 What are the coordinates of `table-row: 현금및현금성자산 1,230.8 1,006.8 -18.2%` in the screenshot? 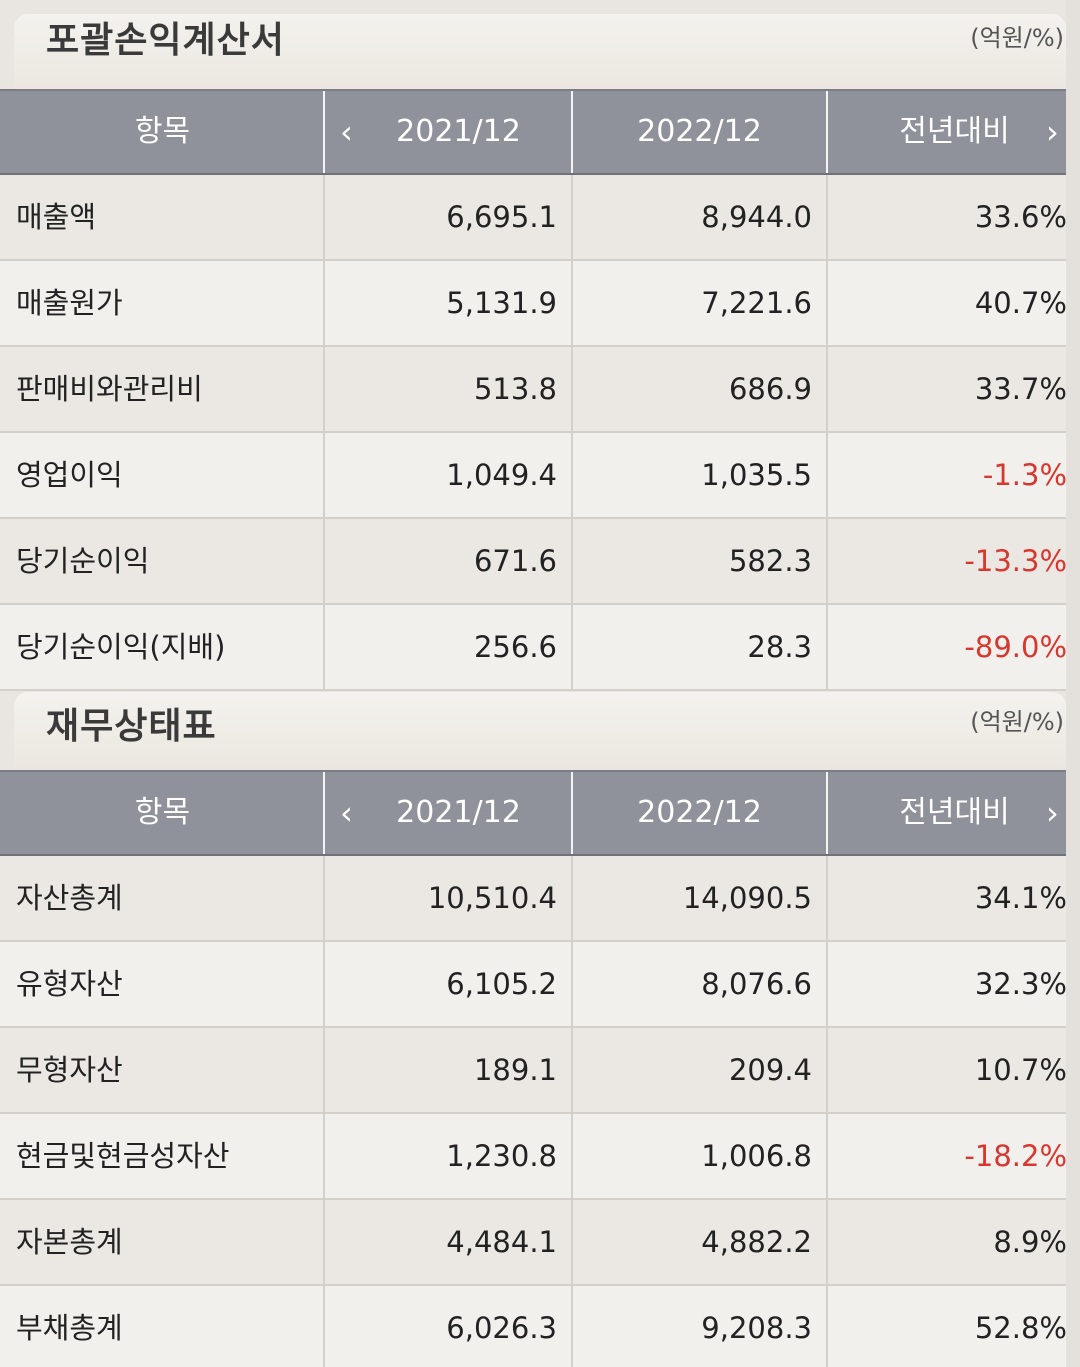 It's located at (540, 1157).